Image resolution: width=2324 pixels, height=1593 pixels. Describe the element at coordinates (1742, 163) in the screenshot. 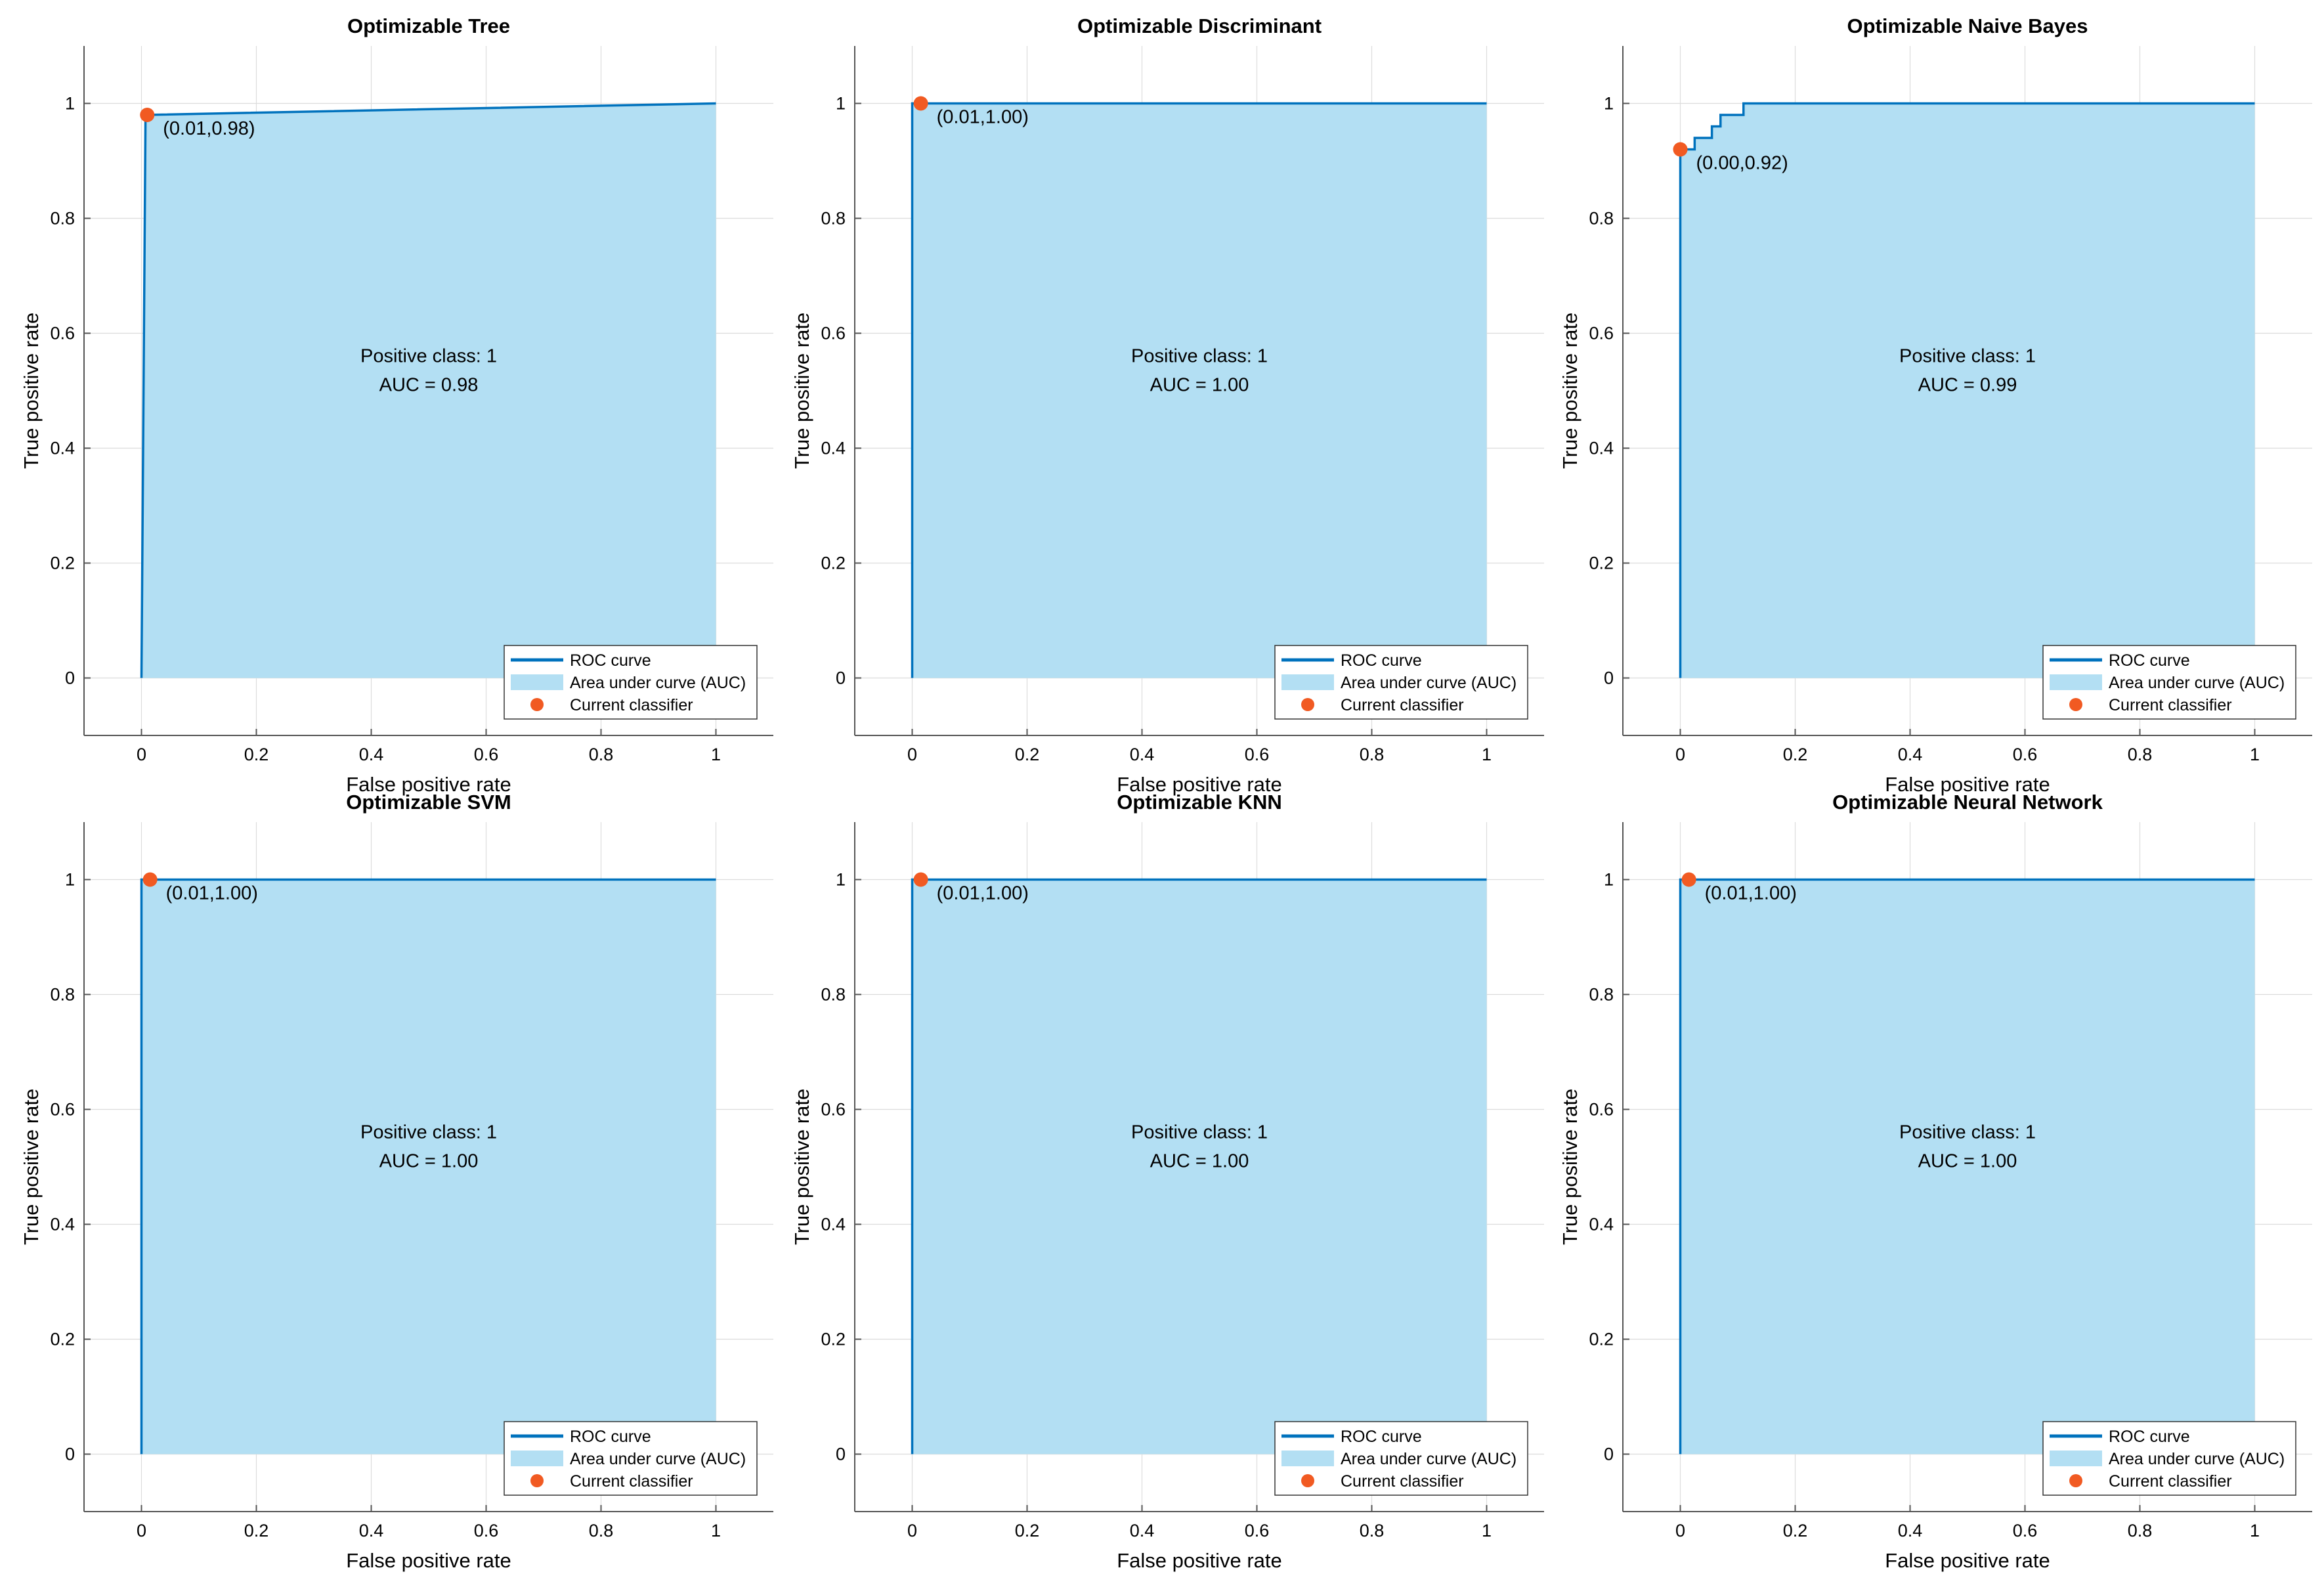

I see `current-classifier-label: (0.00,0.92)` at that location.